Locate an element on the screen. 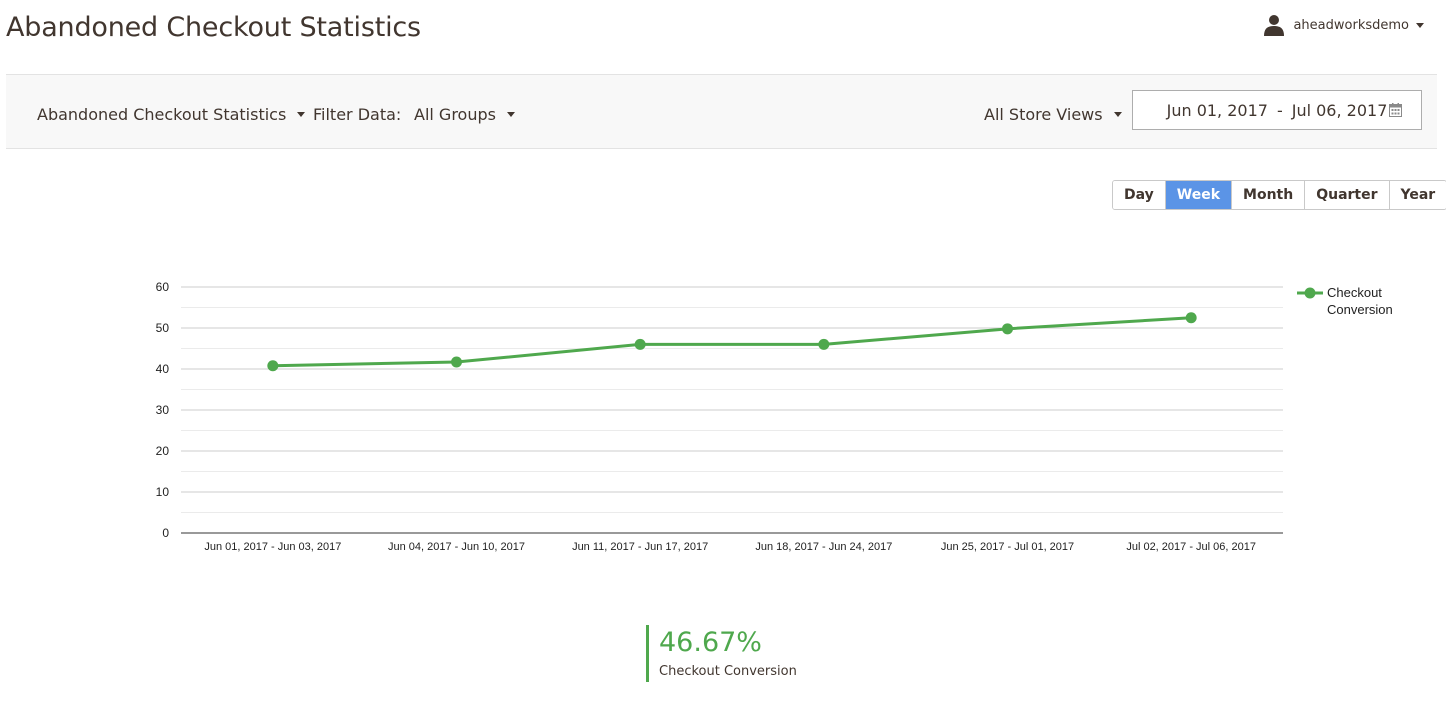 The height and width of the screenshot is (705, 1446). date-range-picker: Jun 01, 2017 - Jul 06, 2017 is located at coordinates (1277, 110).